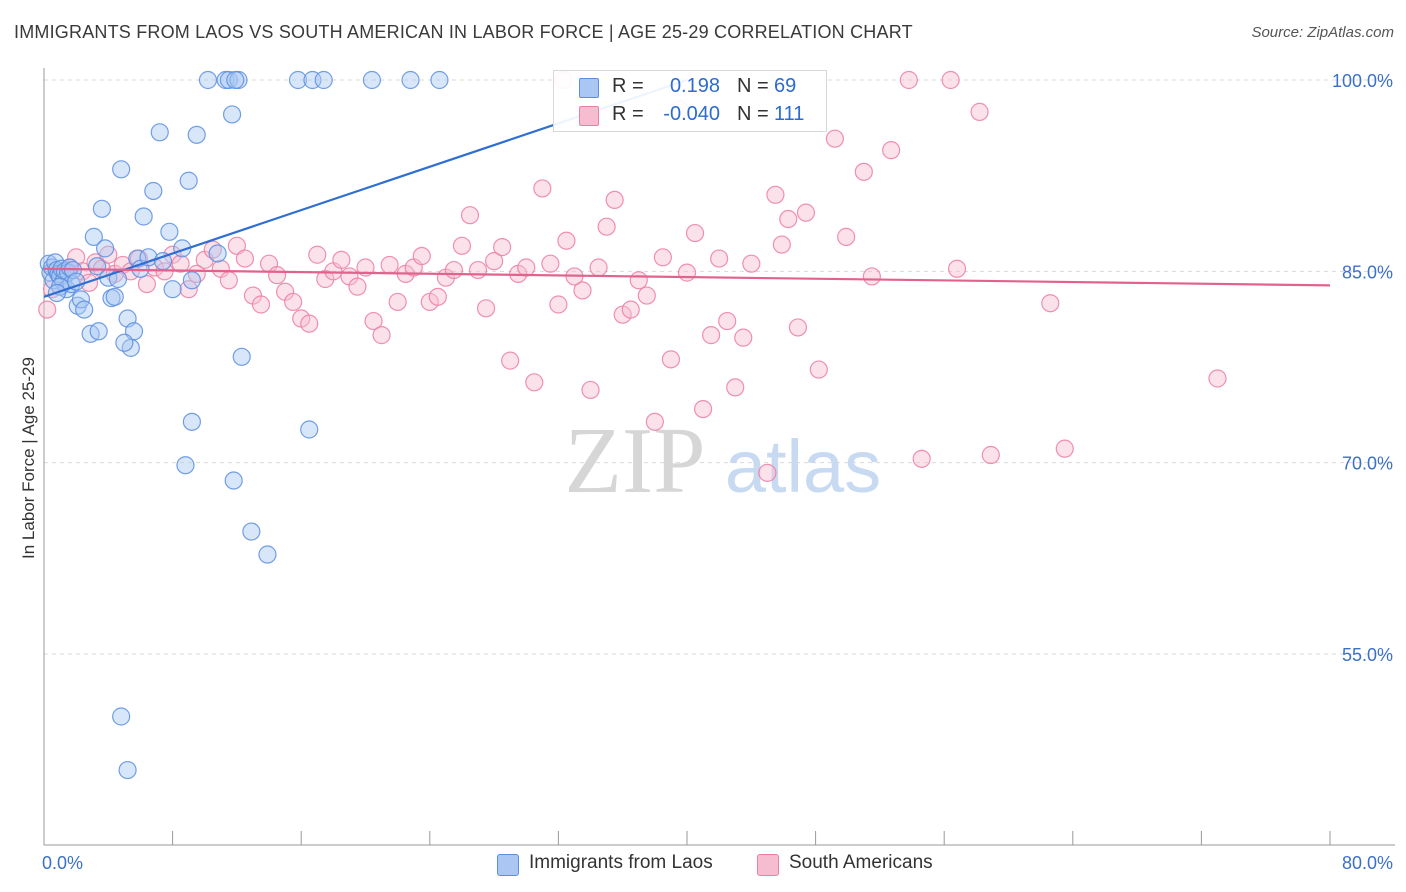 This screenshot has width=1406, height=892. Describe the element at coordinates (635, 461) in the screenshot. I see `watermark-zip: ZIP` at that location.